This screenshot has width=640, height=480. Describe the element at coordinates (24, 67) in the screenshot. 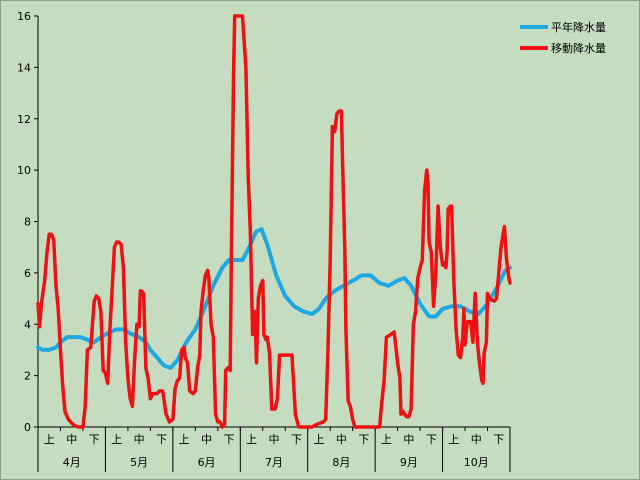

I see `y-tick-label: 14` at that location.